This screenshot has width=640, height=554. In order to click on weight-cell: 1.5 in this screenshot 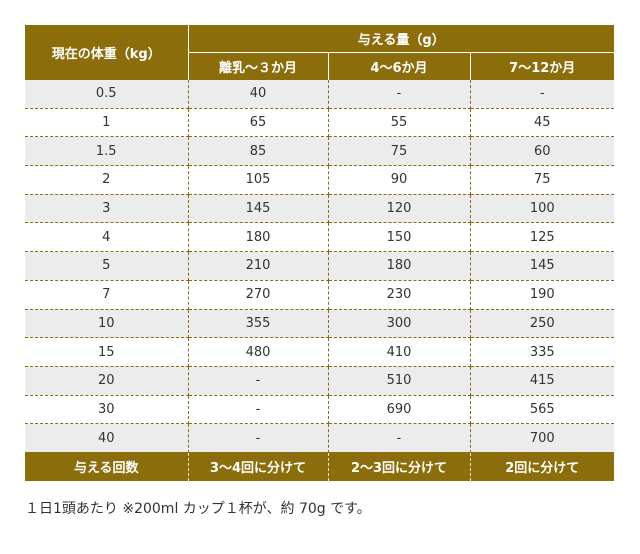, I will do `click(107, 151)`.